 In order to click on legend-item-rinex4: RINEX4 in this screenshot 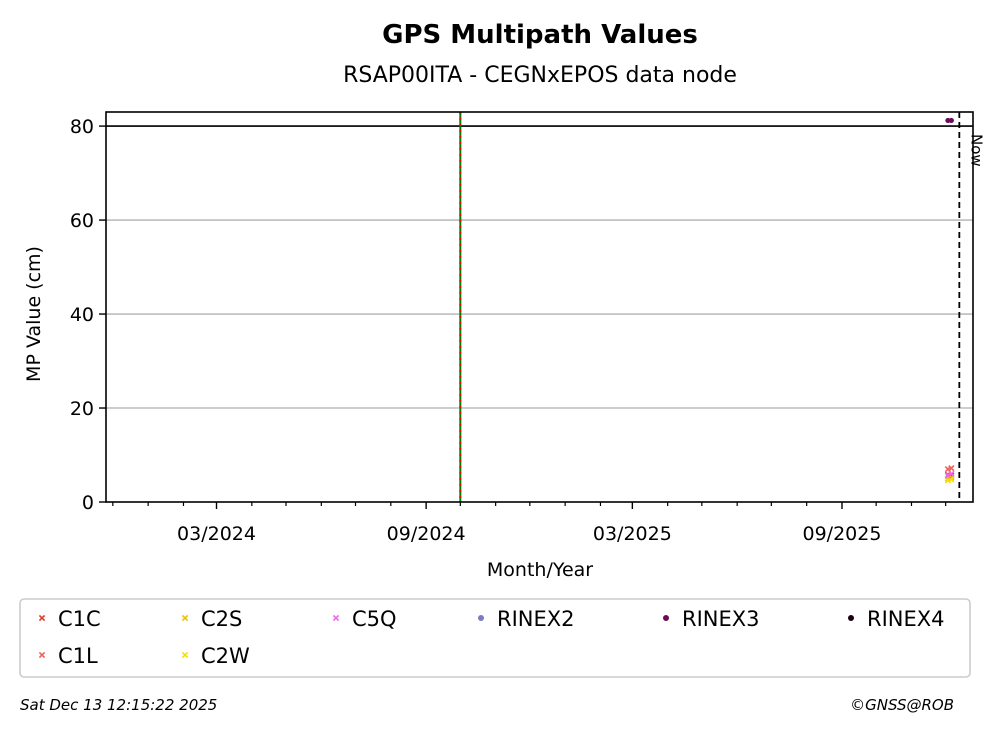, I will do `click(896, 619)`.